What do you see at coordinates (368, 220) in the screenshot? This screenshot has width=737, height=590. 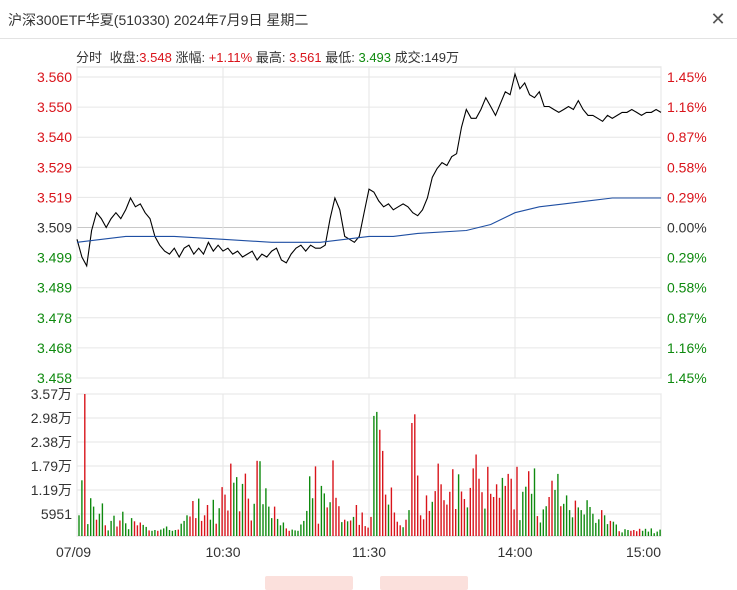 I see `average-price-line` at bounding box center [368, 220].